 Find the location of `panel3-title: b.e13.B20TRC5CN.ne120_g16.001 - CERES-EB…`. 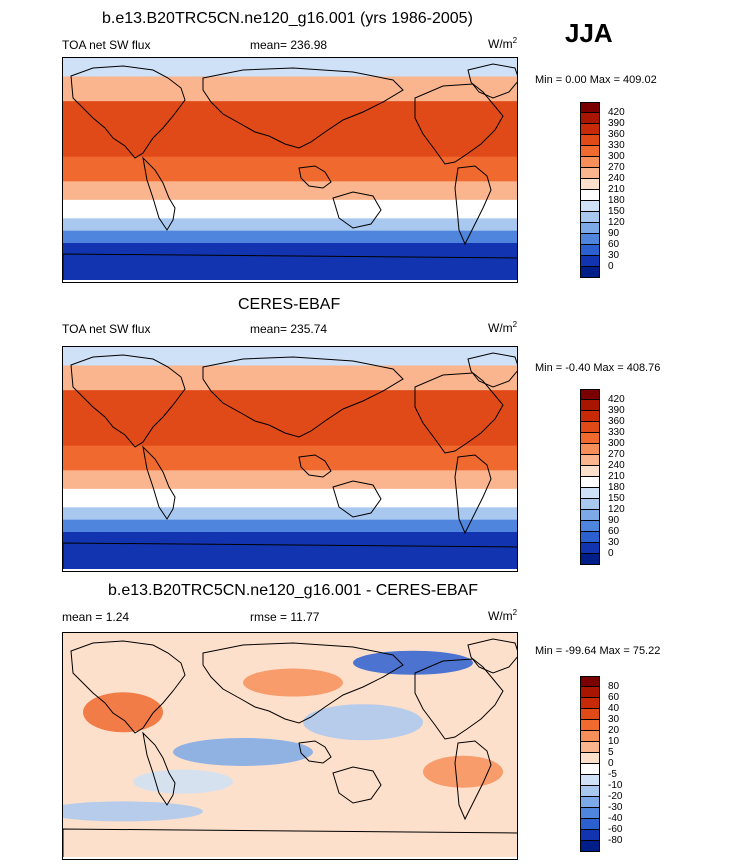

panel3-title: b.e13.B20TRC5CN.ne120_g16.001 - CERES-EB… is located at coordinates (293, 590).